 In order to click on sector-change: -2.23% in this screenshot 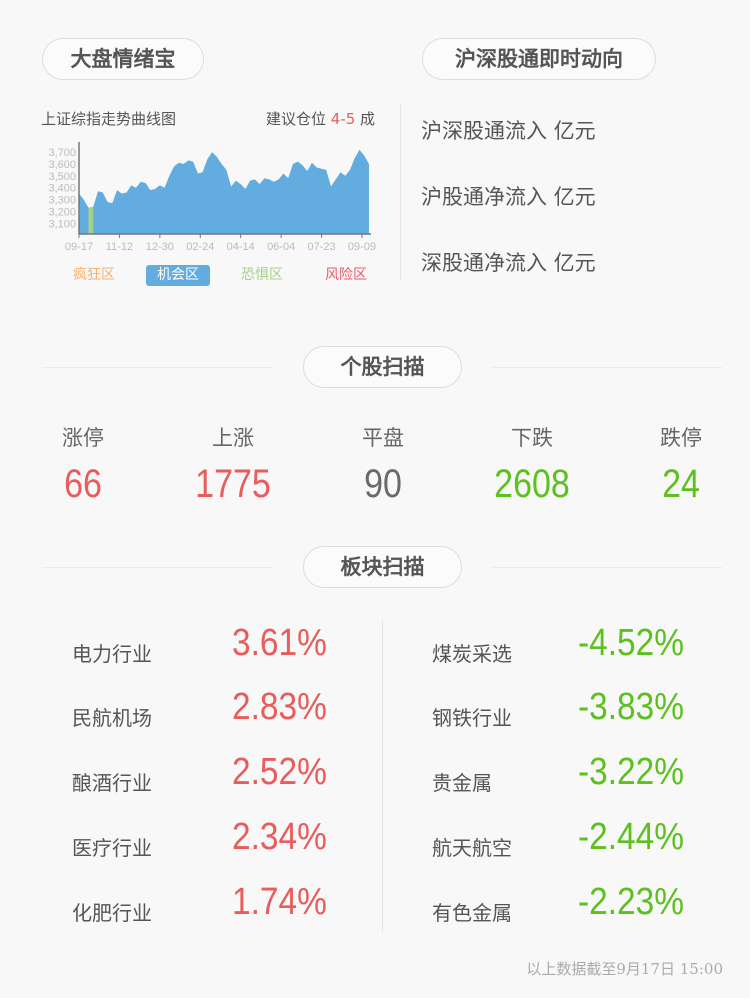, I will do `click(631, 902)`.